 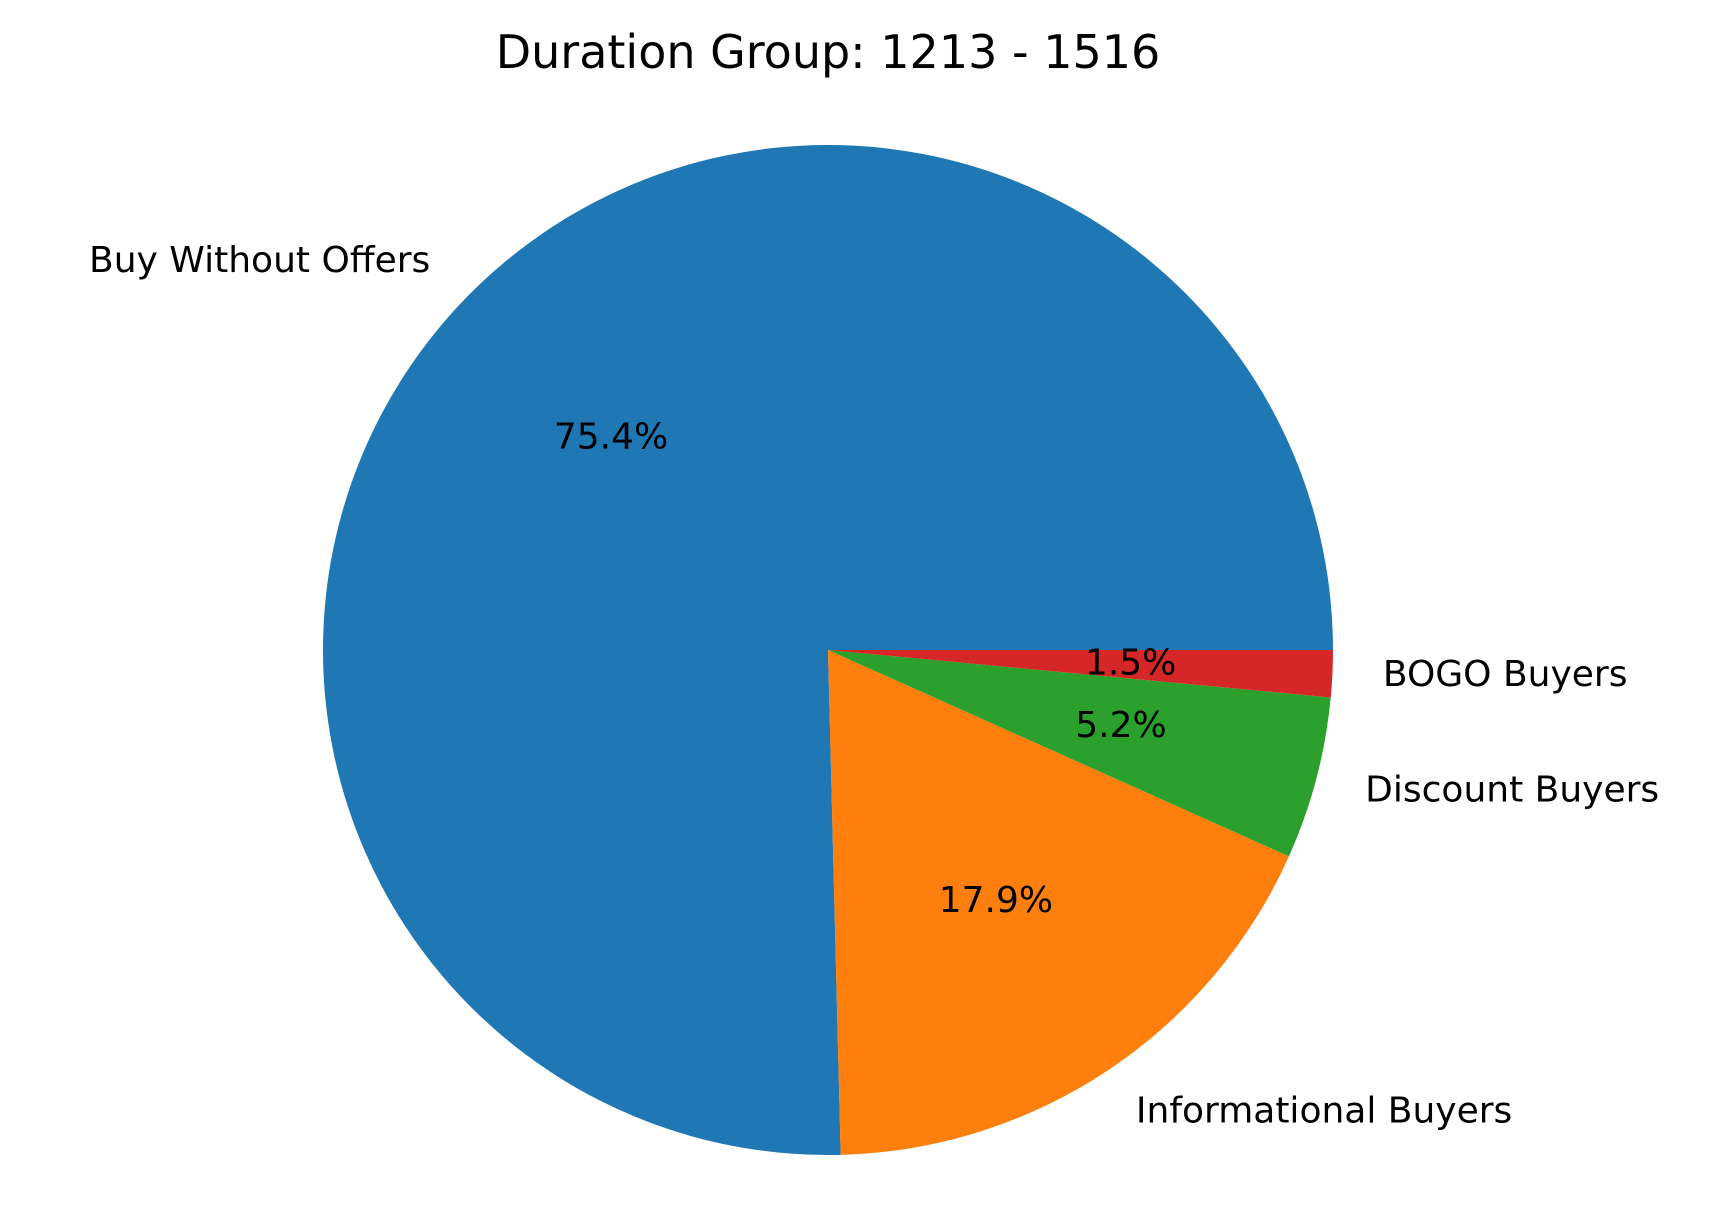 I want to click on slice-label: Discount Buyers, so click(x=1512, y=790).